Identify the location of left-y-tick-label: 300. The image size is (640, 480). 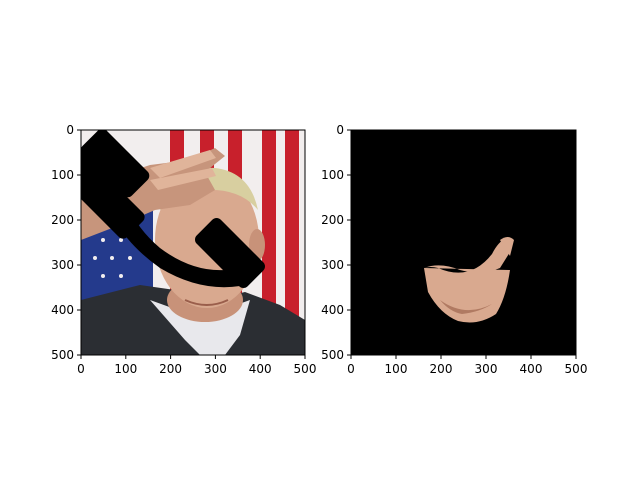
(62, 265).